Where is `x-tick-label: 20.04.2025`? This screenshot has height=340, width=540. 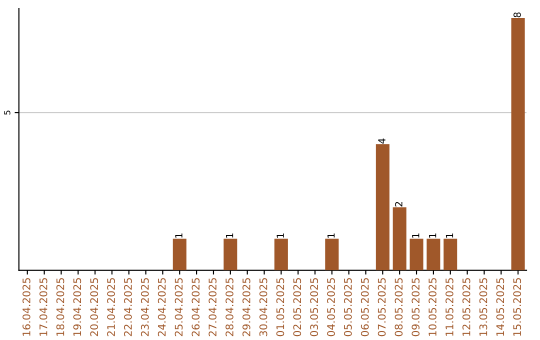 x-tick-label: 20.04.2025 is located at coordinates (94, 307).